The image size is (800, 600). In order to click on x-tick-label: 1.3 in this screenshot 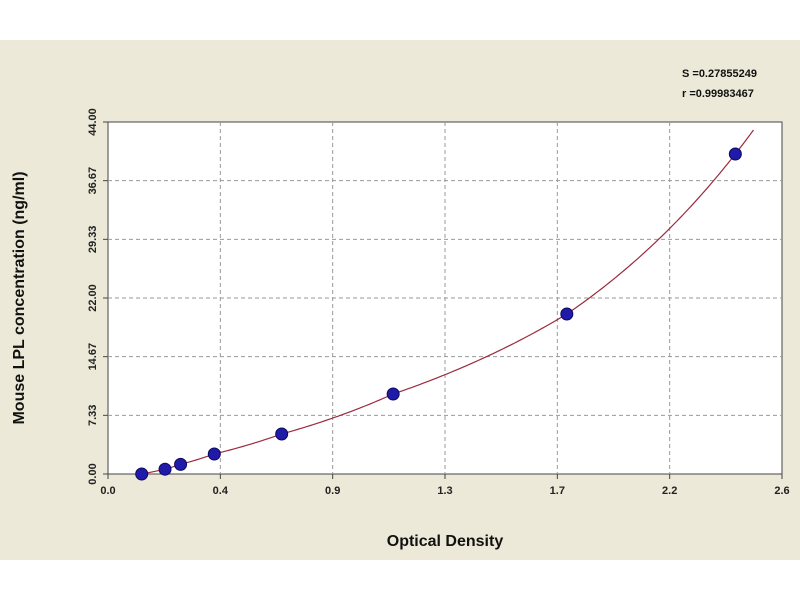, I will do `click(444, 491)`.